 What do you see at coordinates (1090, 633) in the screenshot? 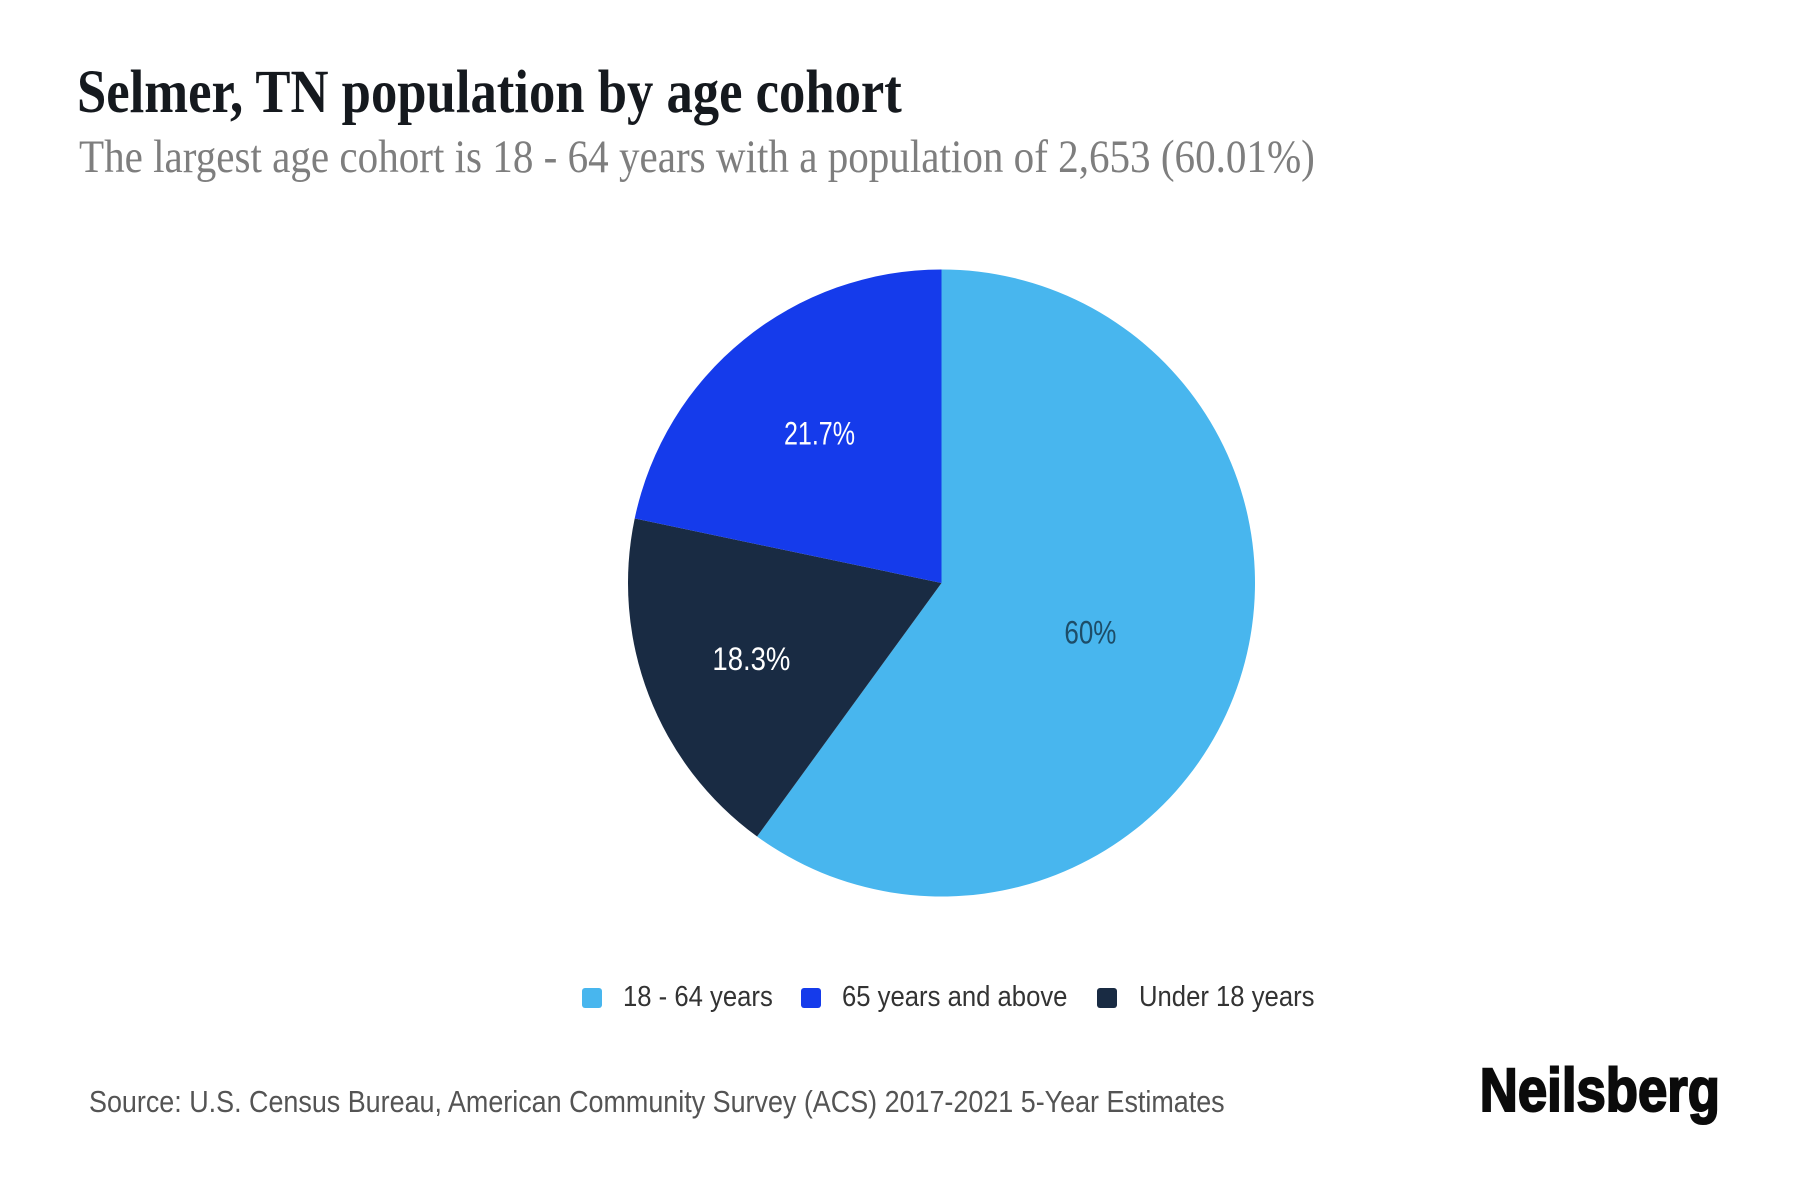
I see `svg-text: 60%` at bounding box center [1090, 633].